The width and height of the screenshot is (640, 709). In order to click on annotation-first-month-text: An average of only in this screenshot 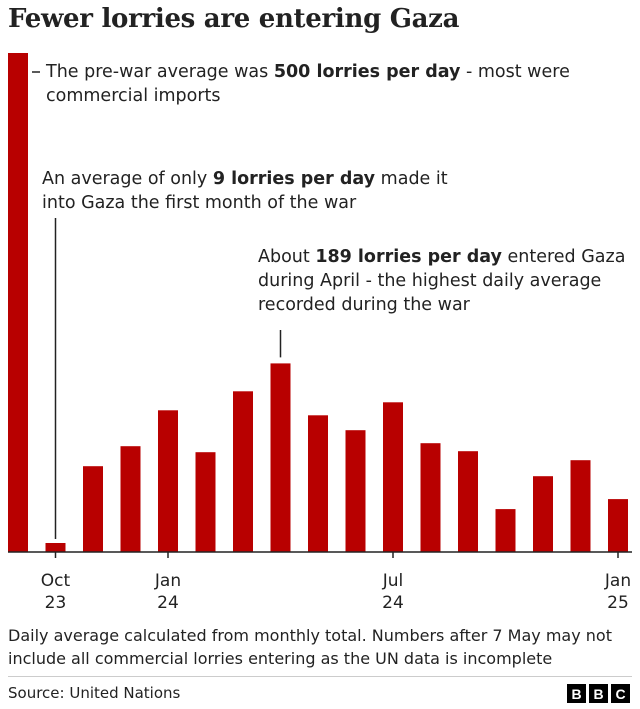, I will do `click(127, 179)`.